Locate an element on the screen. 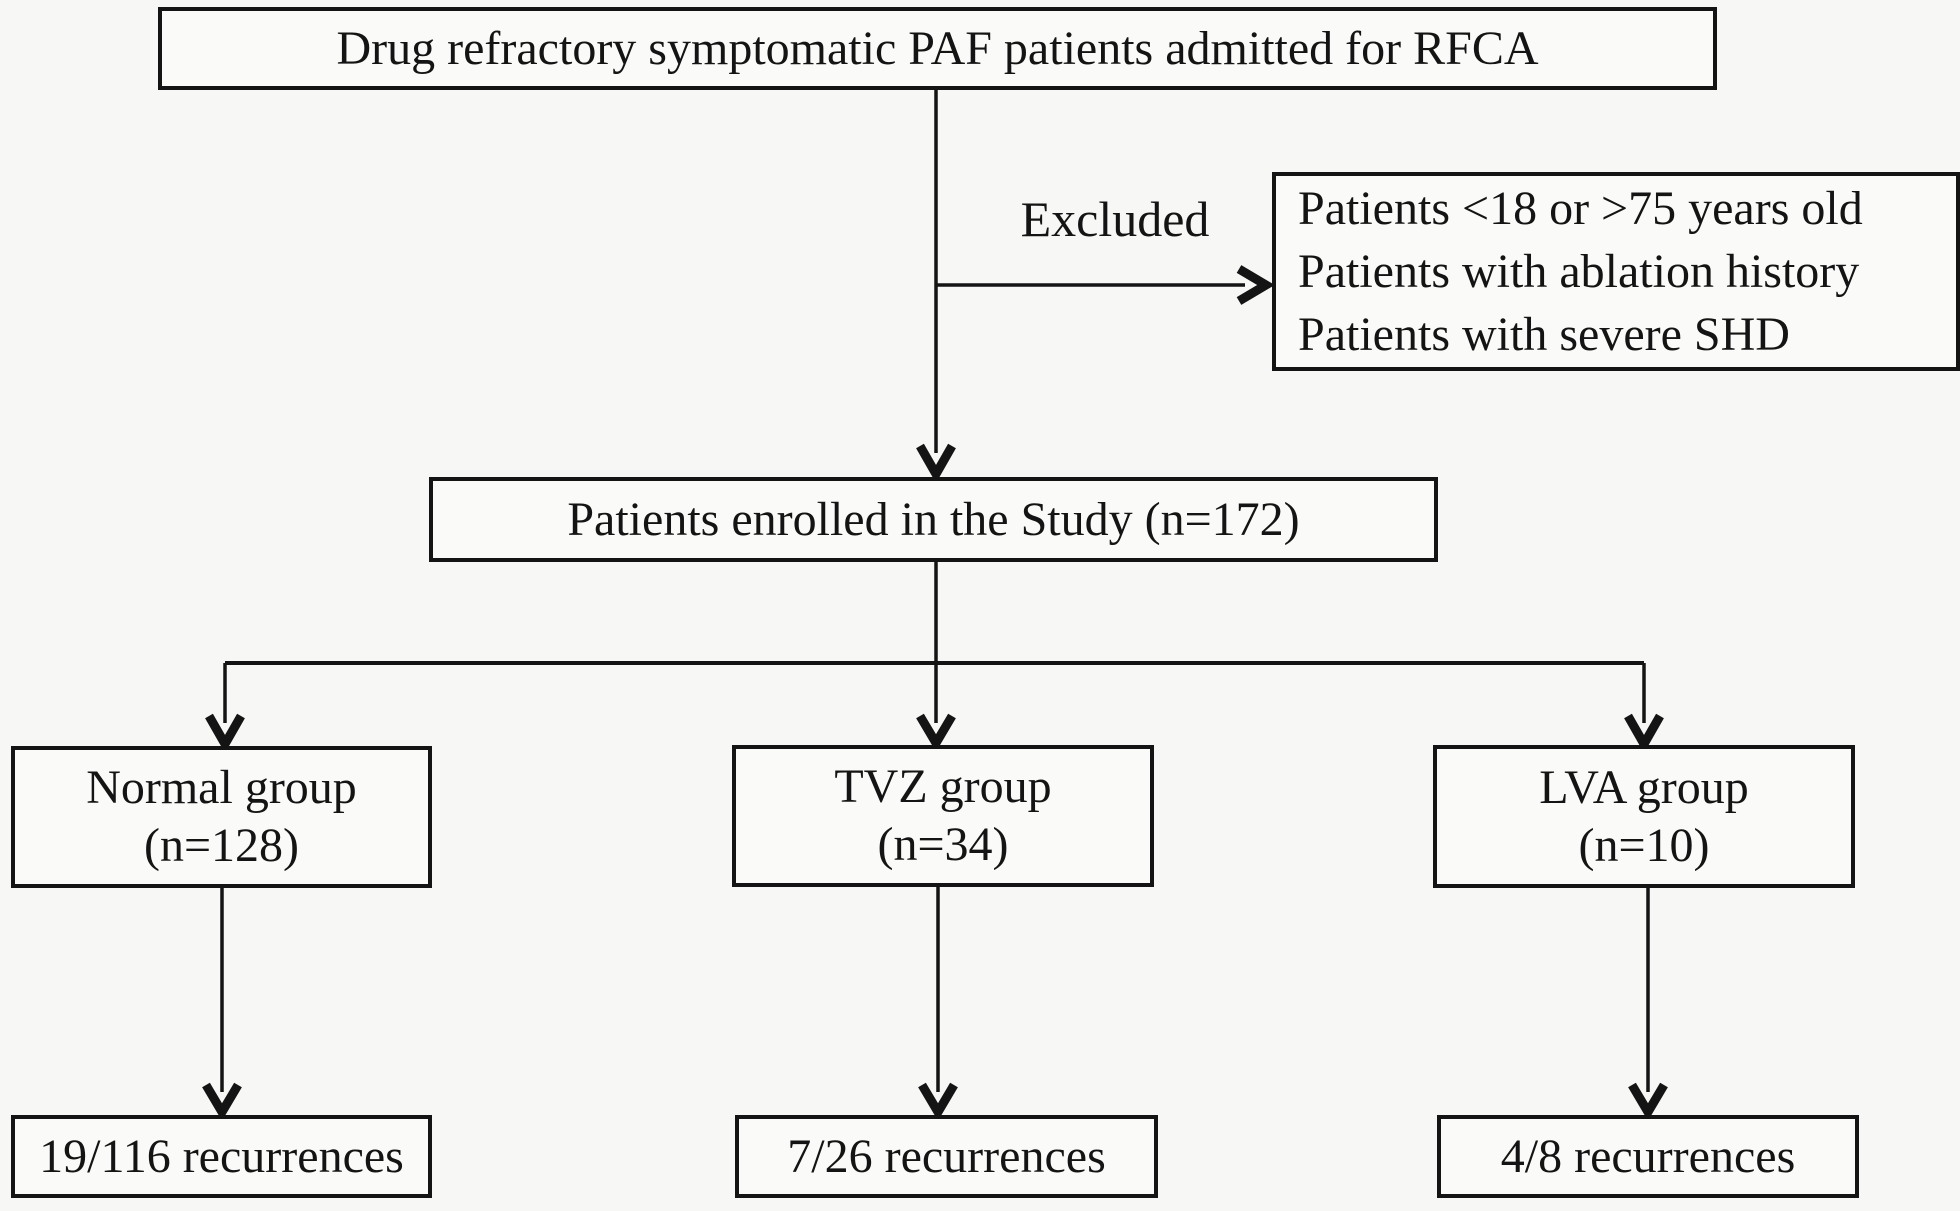 Image resolution: width=1960 pixels, height=1211 pixels. tvz-group-n: (n=34) is located at coordinates (943, 844).